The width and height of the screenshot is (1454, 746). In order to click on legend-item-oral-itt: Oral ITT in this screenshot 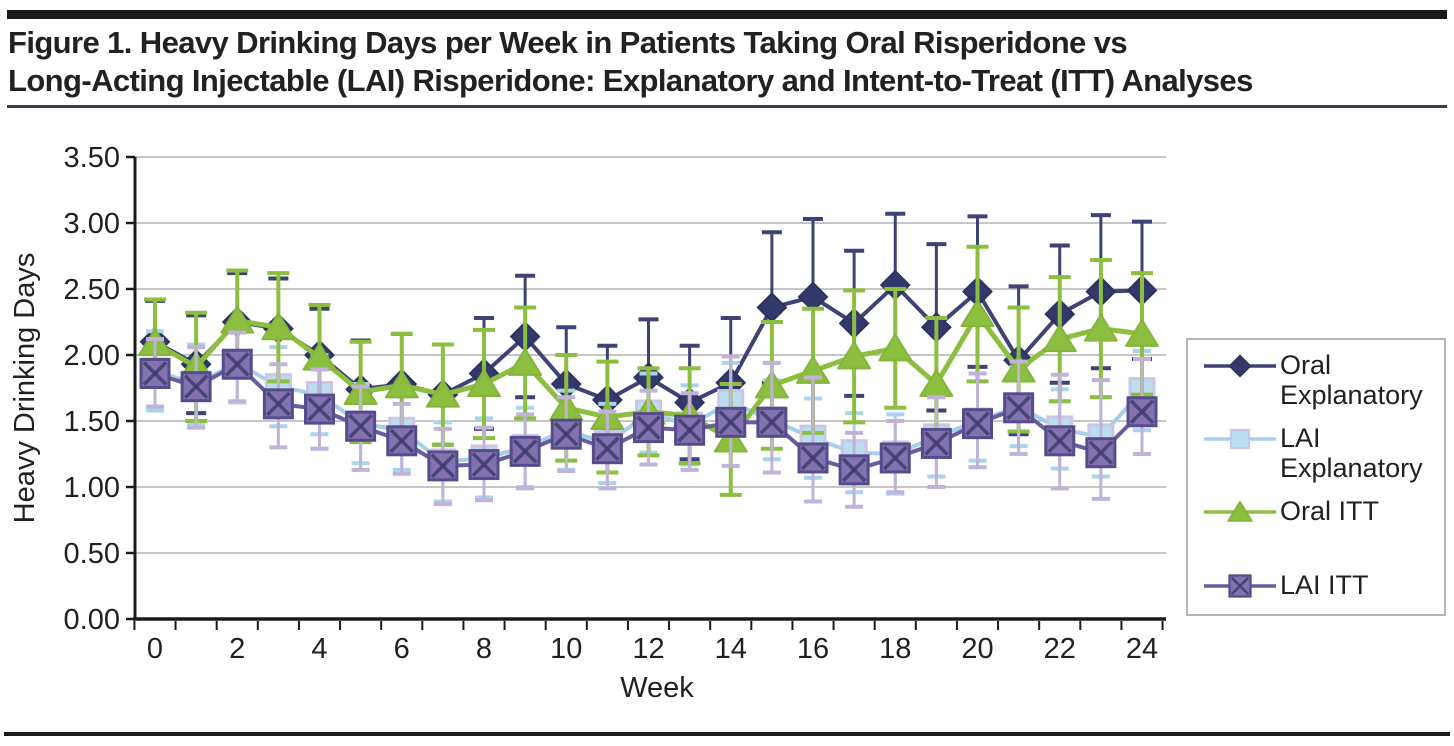, I will do `click(1321, 511)`.